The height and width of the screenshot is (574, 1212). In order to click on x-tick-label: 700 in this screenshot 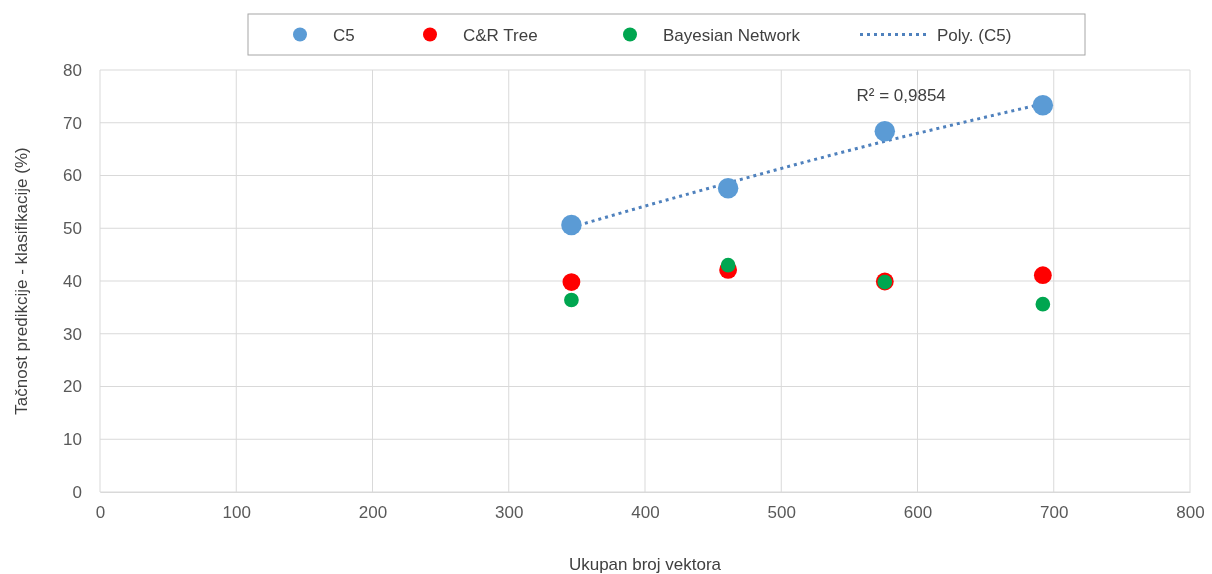, I will do `click(1054, 513)`.